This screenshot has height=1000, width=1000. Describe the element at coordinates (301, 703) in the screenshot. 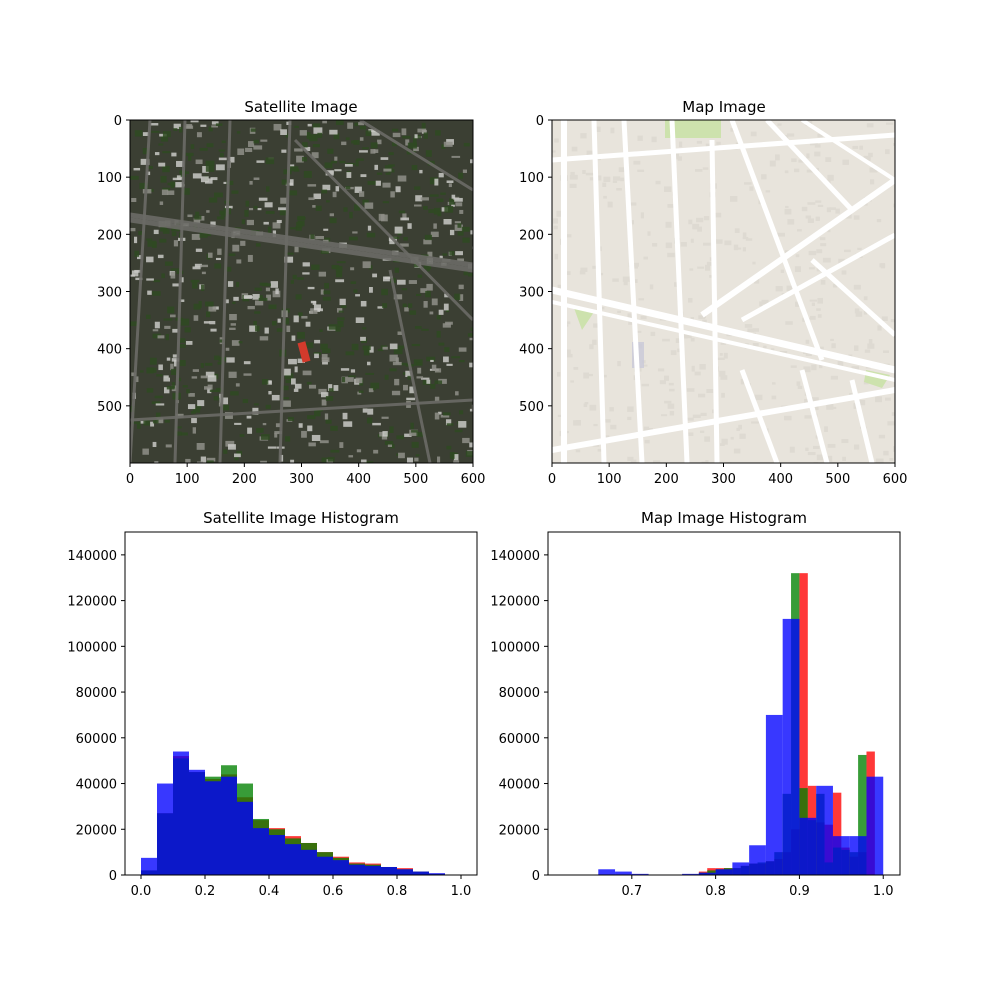

I see `satellite-histogram-frame` at that location.